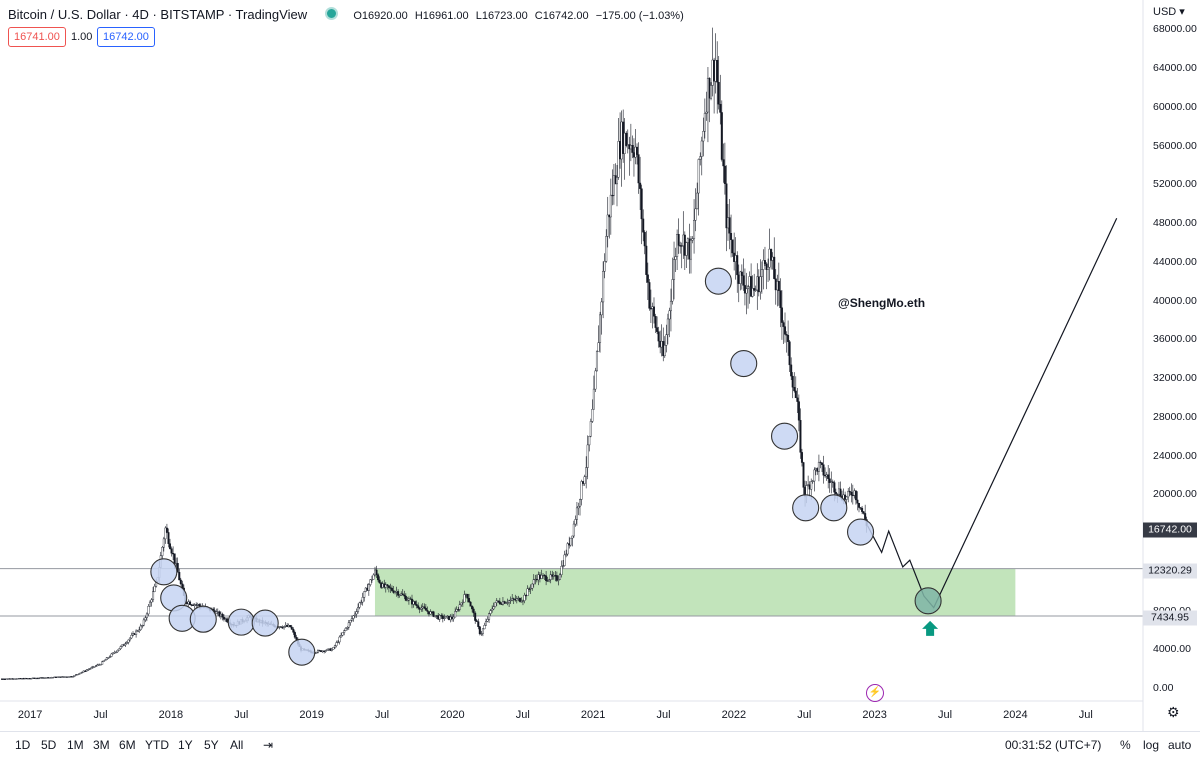 This screenshot has height=757, width=1200. Describe the element at coordinates (501, 16) in the screenshot. I see `ohlc-low: L16723.00` at that location.